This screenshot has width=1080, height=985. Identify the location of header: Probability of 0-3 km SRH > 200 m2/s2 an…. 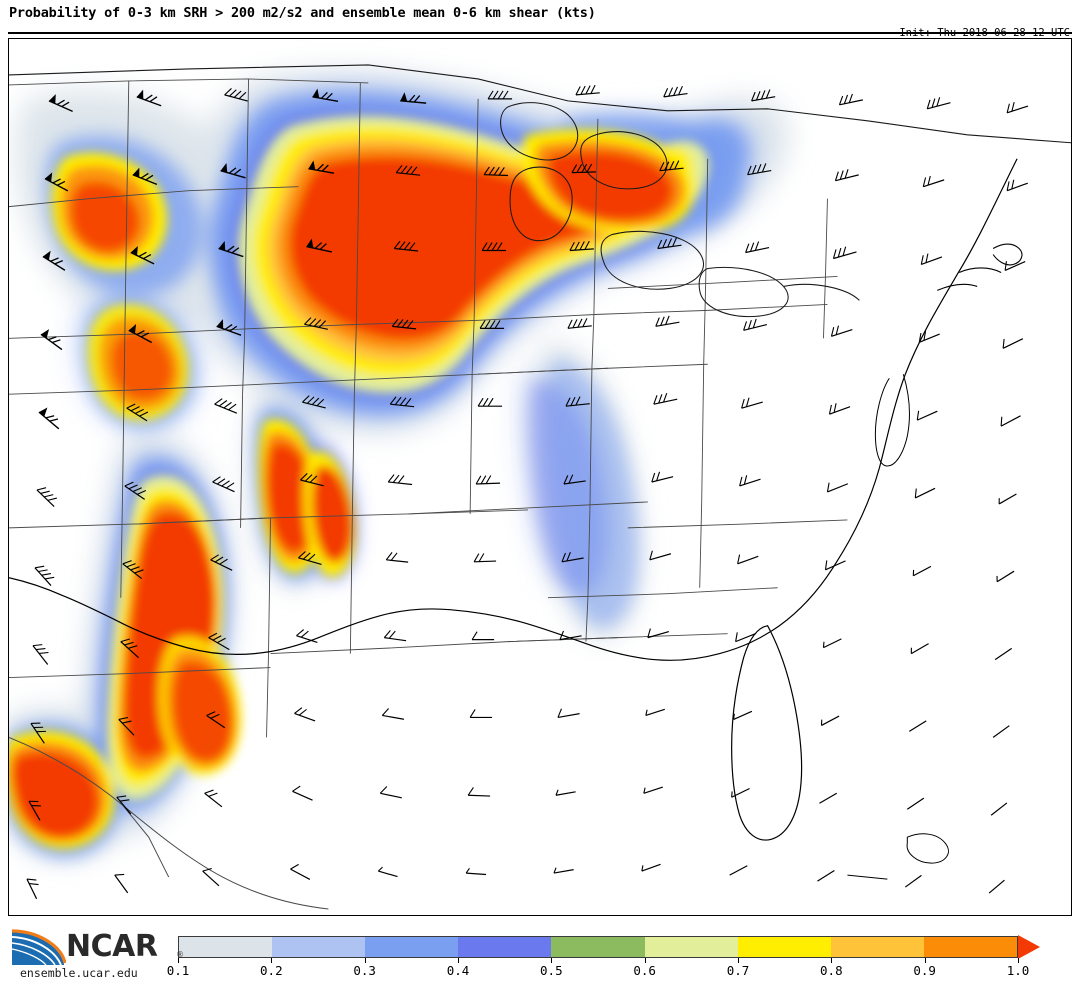
(540, 39).